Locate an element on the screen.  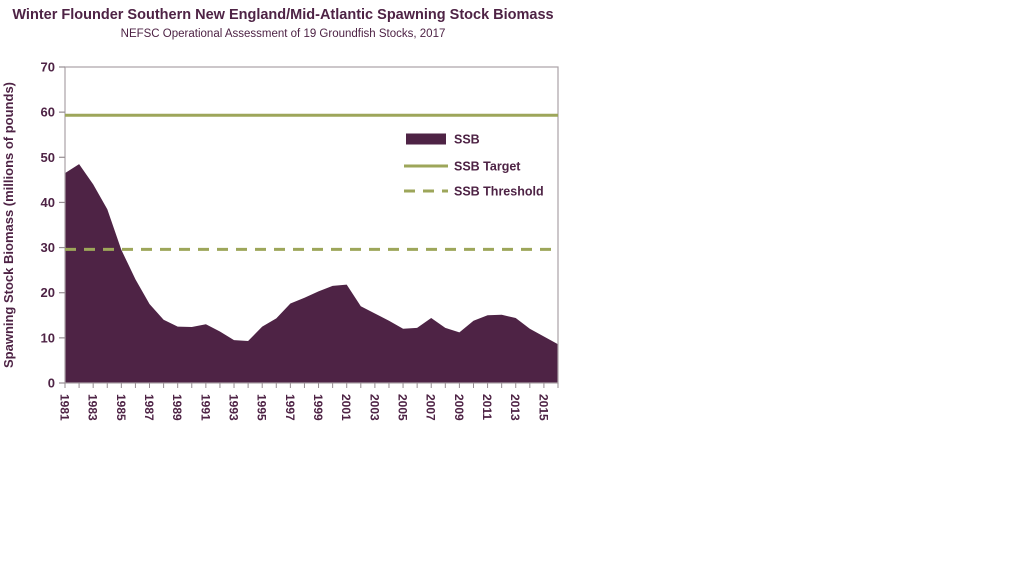
legend-label: SSB Threshold is located at coordinates (499, 192).